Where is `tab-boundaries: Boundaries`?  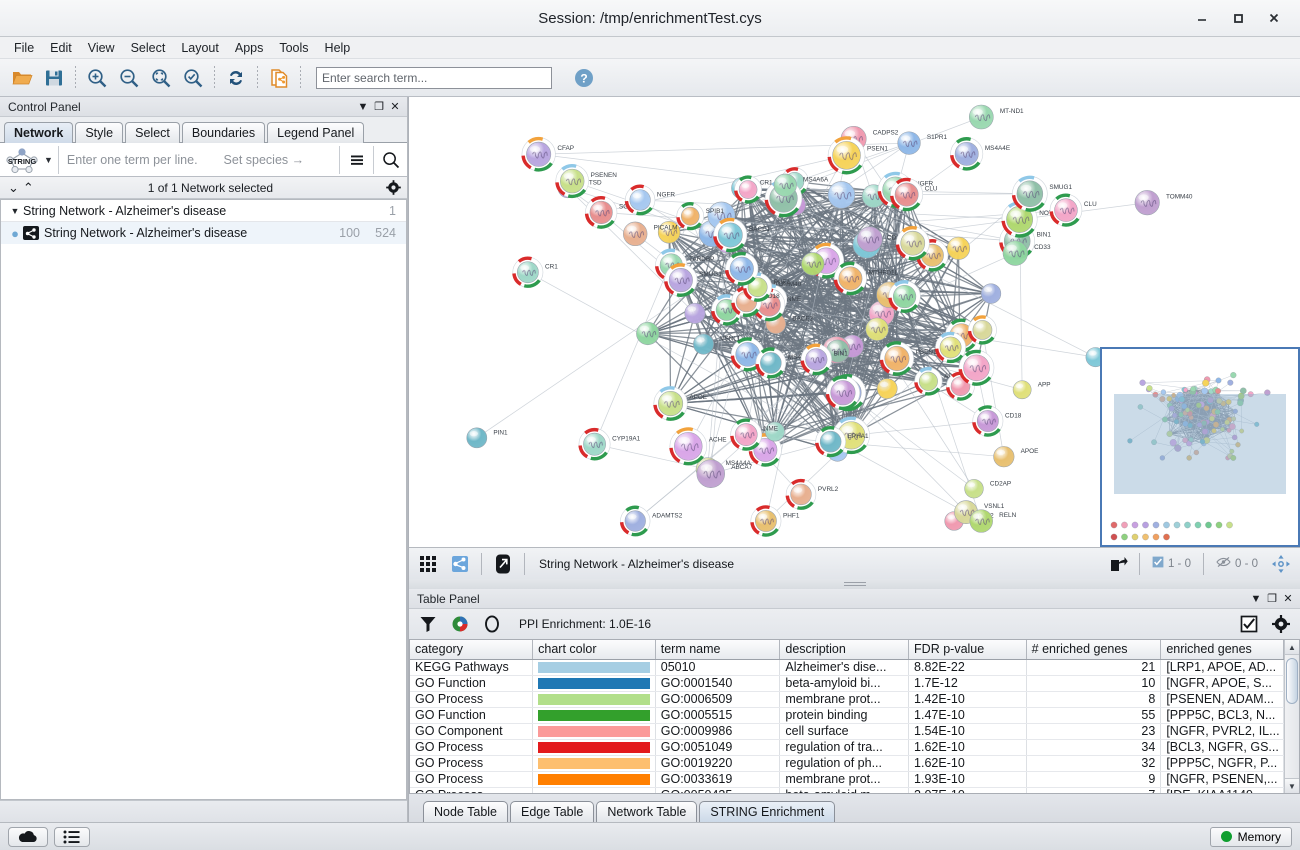
tab-boundaries: Boundaries is located at coordinates (223, 132).